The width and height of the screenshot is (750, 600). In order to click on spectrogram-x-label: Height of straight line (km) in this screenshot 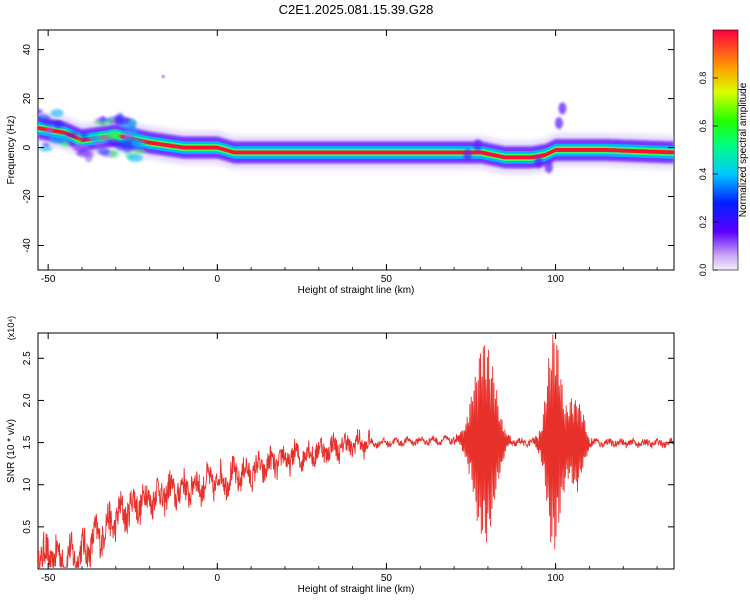, I will do `click(356, 290)`.